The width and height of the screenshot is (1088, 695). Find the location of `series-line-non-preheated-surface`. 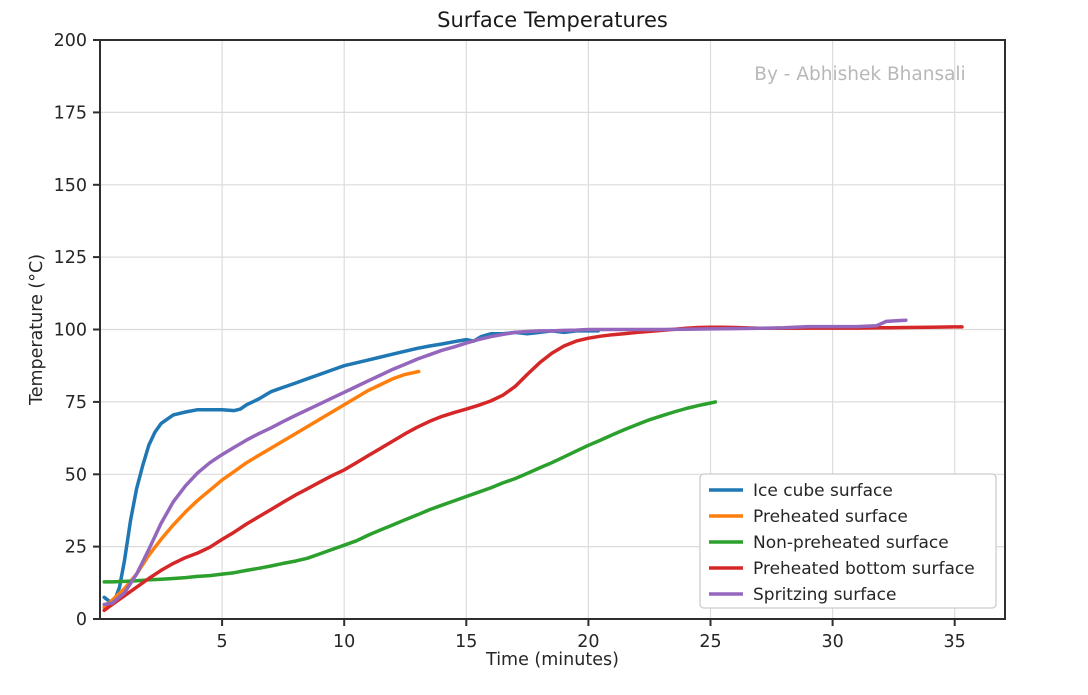

series-line-non-preheated-surface is located at coordinates (410, 492).